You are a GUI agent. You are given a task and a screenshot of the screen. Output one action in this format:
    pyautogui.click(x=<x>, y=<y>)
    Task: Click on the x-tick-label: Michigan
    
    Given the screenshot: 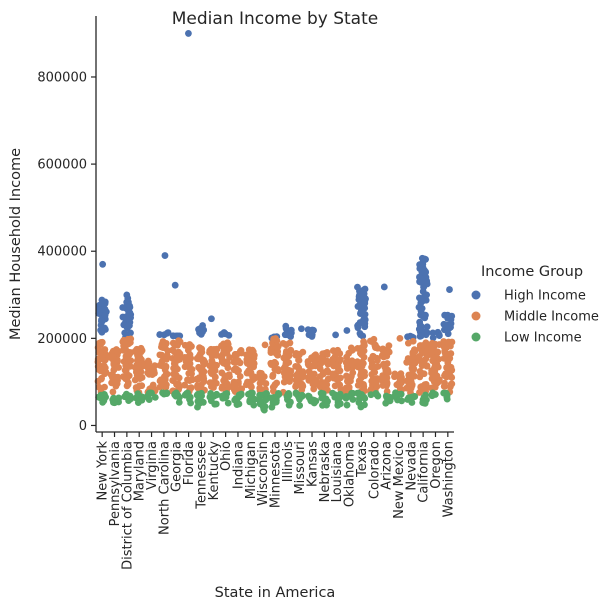 What is the action you would take?
    pyautogui.click(x=251, y=470)
    